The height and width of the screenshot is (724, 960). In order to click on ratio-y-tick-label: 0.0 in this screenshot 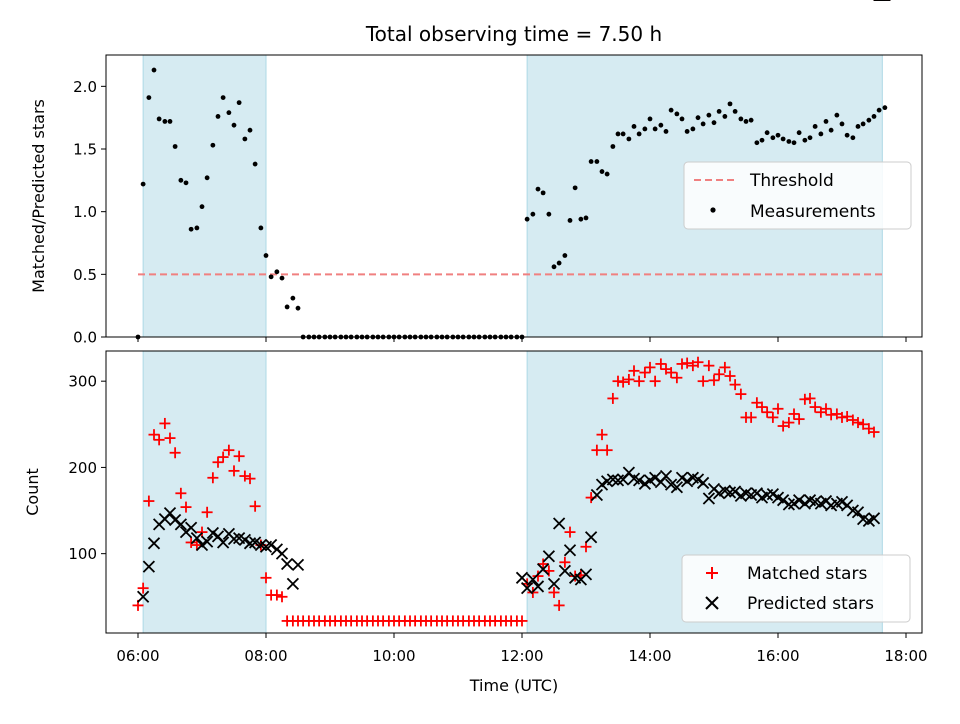, I will do `click(85, 338)`.